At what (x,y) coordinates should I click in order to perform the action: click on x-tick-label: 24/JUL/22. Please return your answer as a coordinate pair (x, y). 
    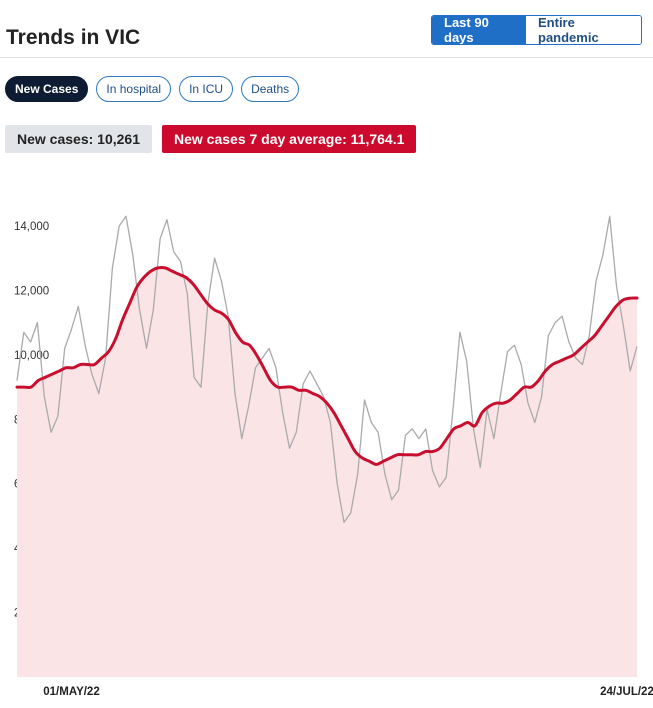
    Looking at the image, I should click on (626, 692).